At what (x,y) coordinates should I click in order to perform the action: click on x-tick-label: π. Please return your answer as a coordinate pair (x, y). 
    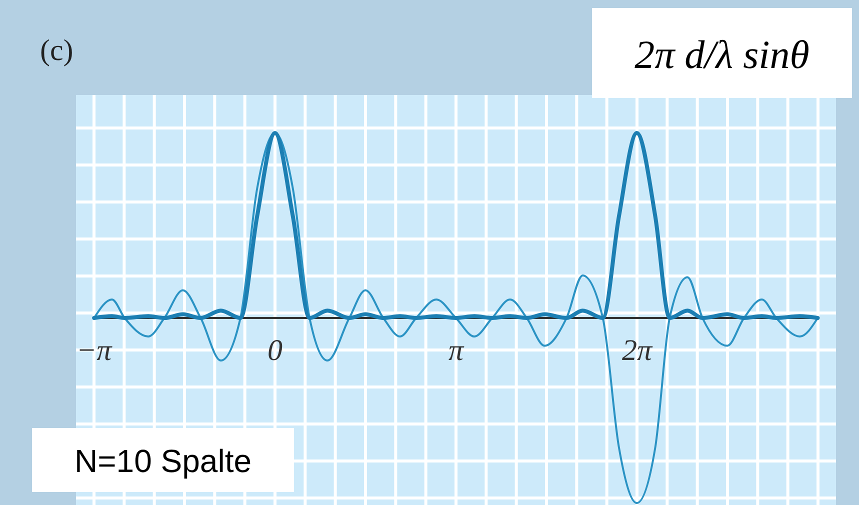
    Looking at the image, I should click on (456, 350).